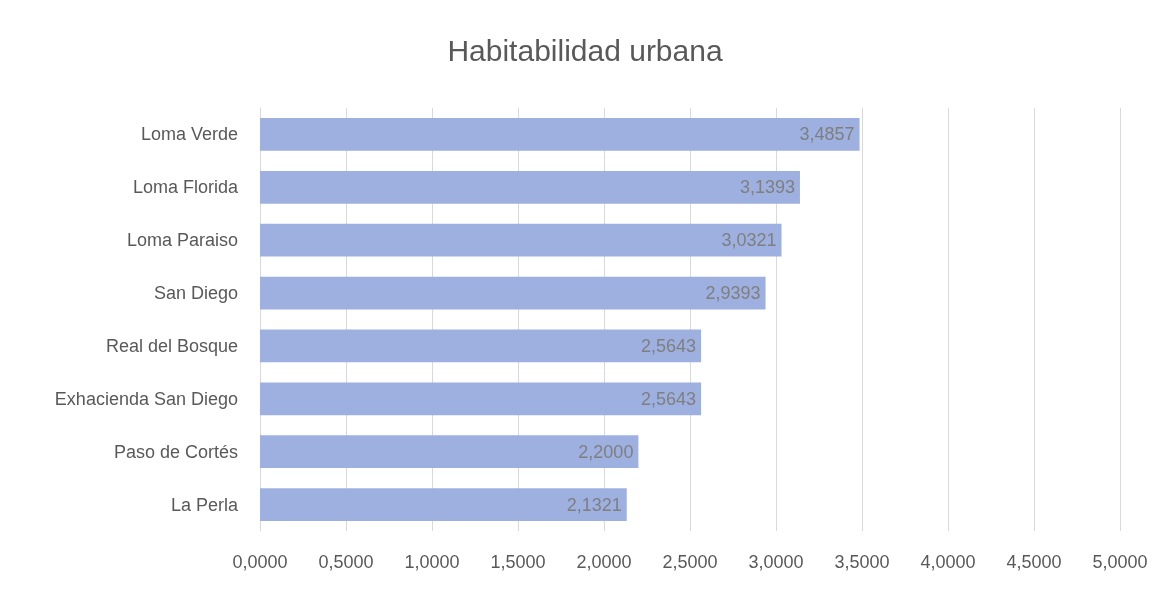  Describe the element at coordinates (518, 562) in the screenshot. I see `x-tick-label: 1,5000` at that location.